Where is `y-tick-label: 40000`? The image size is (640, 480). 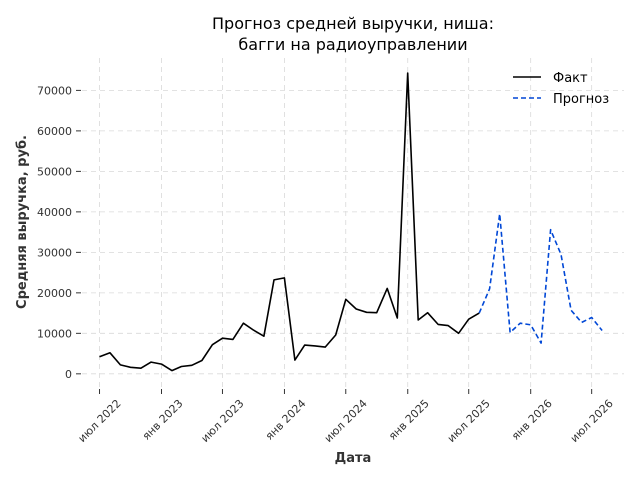
y-tick-label: 40000 is located at coordinates (54, 212).